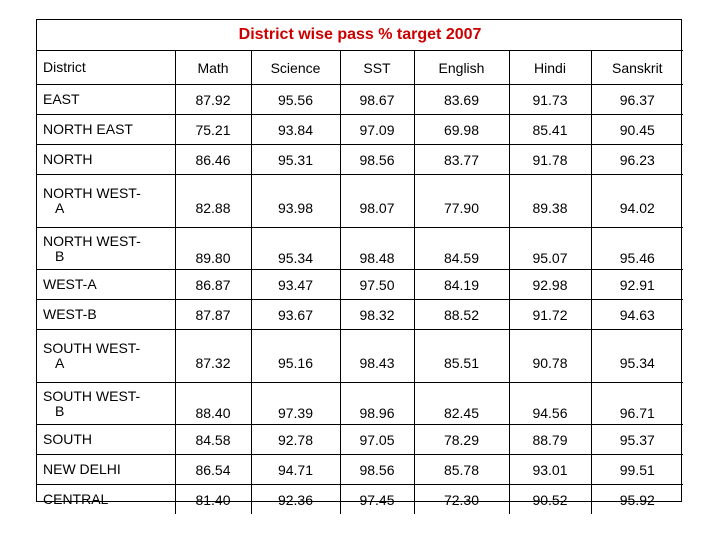  I want to click on math-value: 87.92, so click(213, 99).